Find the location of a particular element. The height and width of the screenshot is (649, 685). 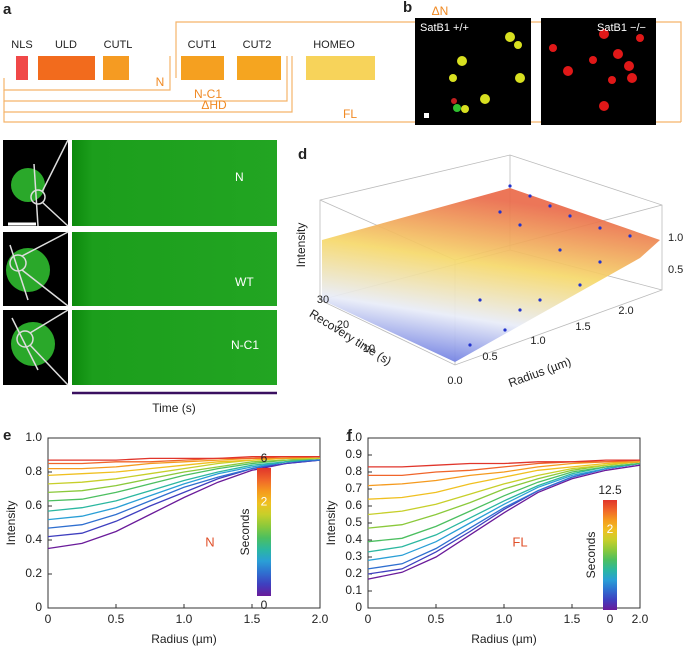

x-tick-label: 1.5 is located at coordinates (252, 619).